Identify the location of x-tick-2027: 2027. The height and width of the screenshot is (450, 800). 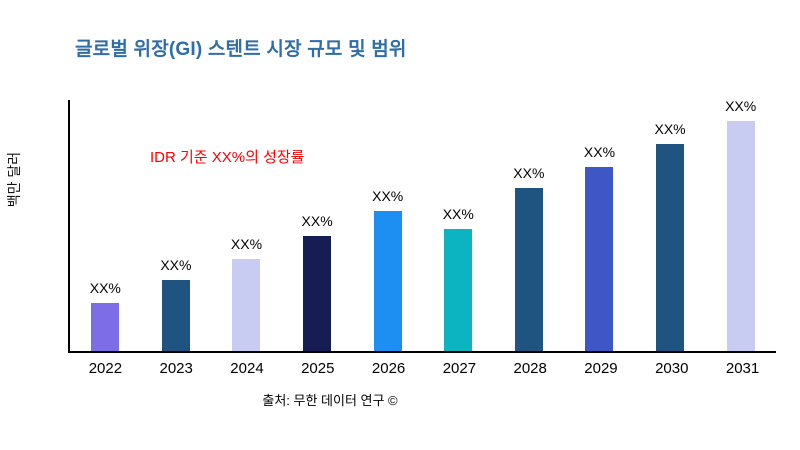
(459, 368).